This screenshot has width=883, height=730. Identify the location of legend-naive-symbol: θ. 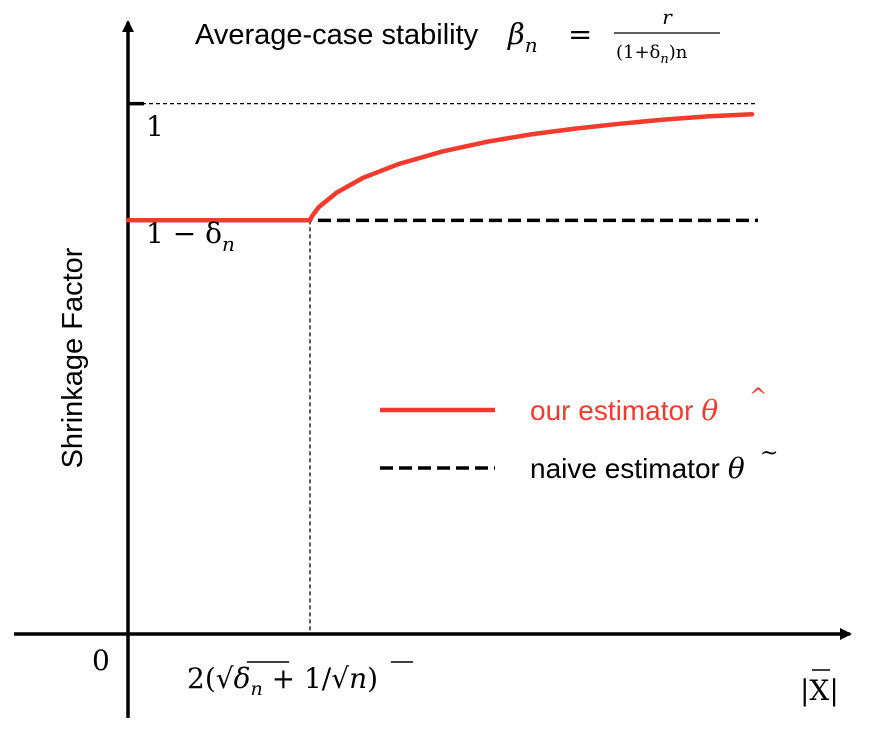
(736, 468).